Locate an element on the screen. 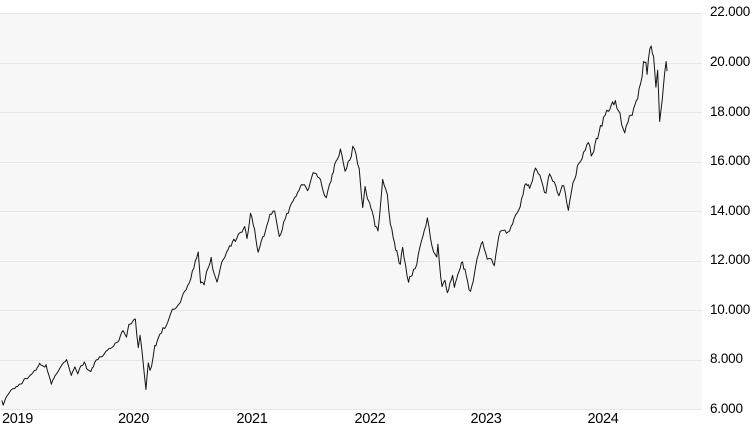 Image resolution: width=753 pixels, height=430 pixels. y-axis-label: 14.000 is located at coordinates (730, 210).